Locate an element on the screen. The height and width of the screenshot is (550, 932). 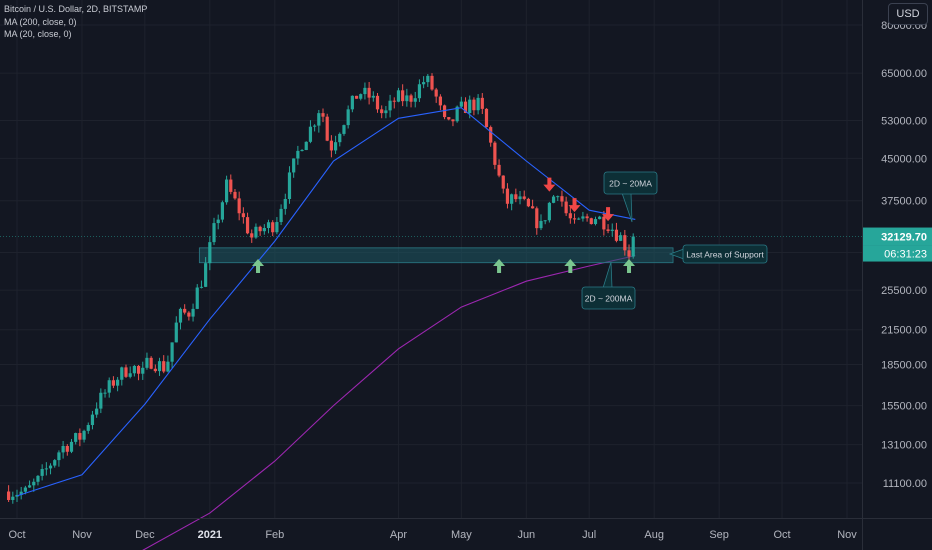
price-tick-label: 37500.00 is located at coordinates (904, 202).